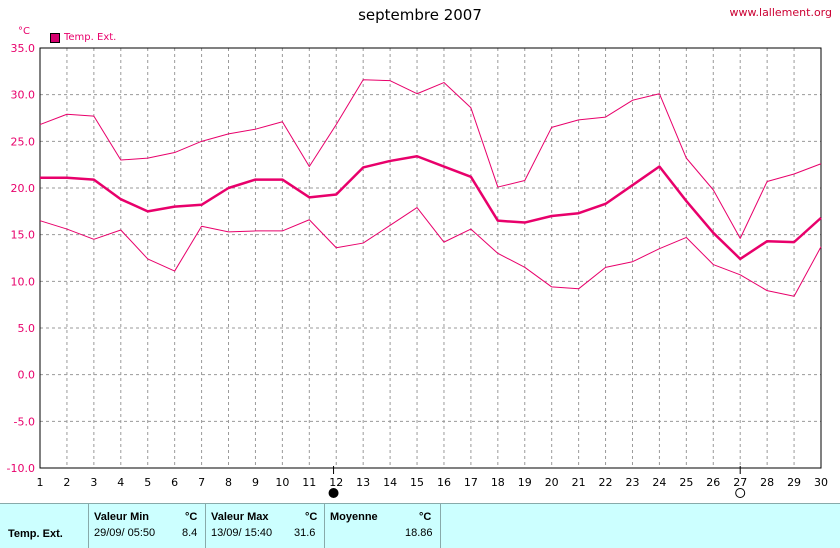 The width and height of the screenshot is (840, 548). What do you see at coordinates (444, 482) in the screenshot?
I see `x-tick-label: 16` at bounding box center [444, 482].